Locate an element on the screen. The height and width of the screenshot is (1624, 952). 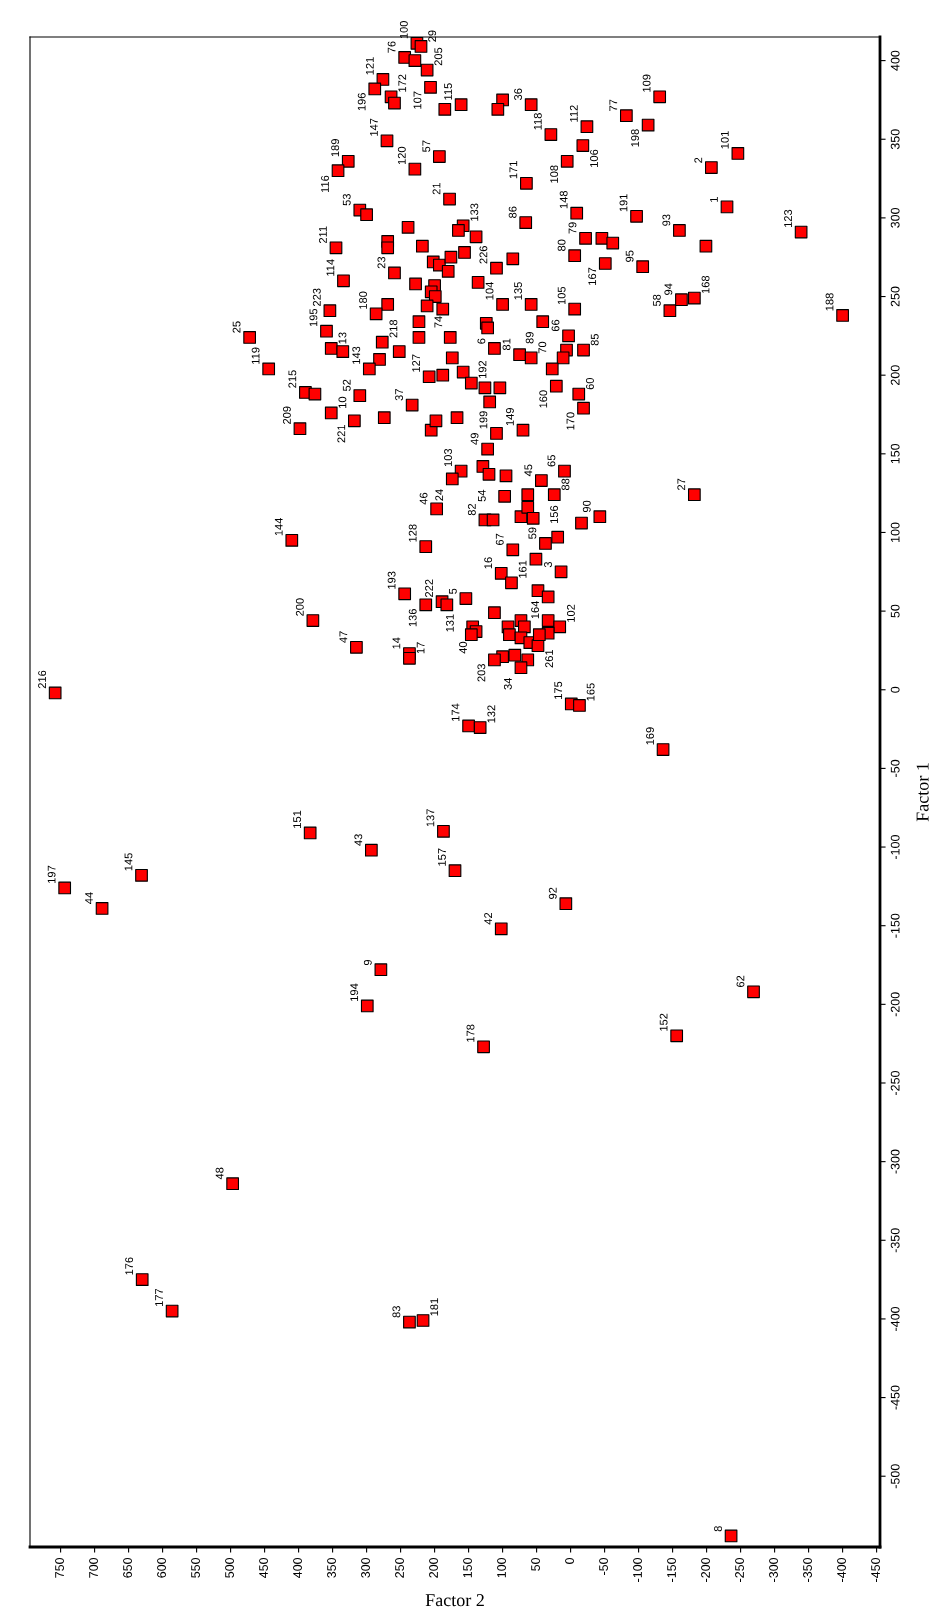
annotation: 95 is located at coordinates (629, 256).